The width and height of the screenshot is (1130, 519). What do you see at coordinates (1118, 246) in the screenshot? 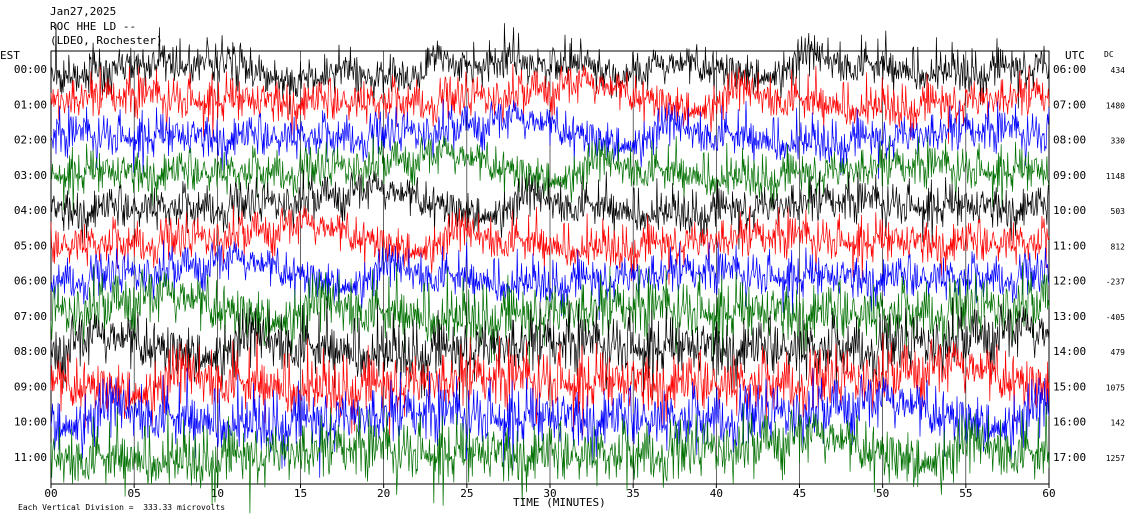
I see `dc-value: 812` at bounding box center [1118, 246].